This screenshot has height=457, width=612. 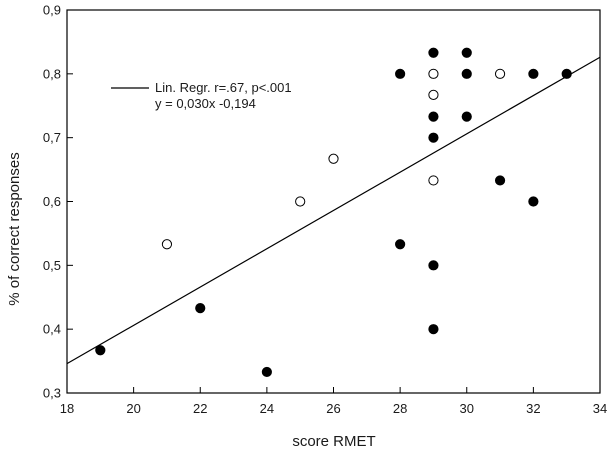 What do you see at coordinates (52, 73) in the screenshot?
I see `y-tick-label: 0,8` at bounding box center [52, 73].